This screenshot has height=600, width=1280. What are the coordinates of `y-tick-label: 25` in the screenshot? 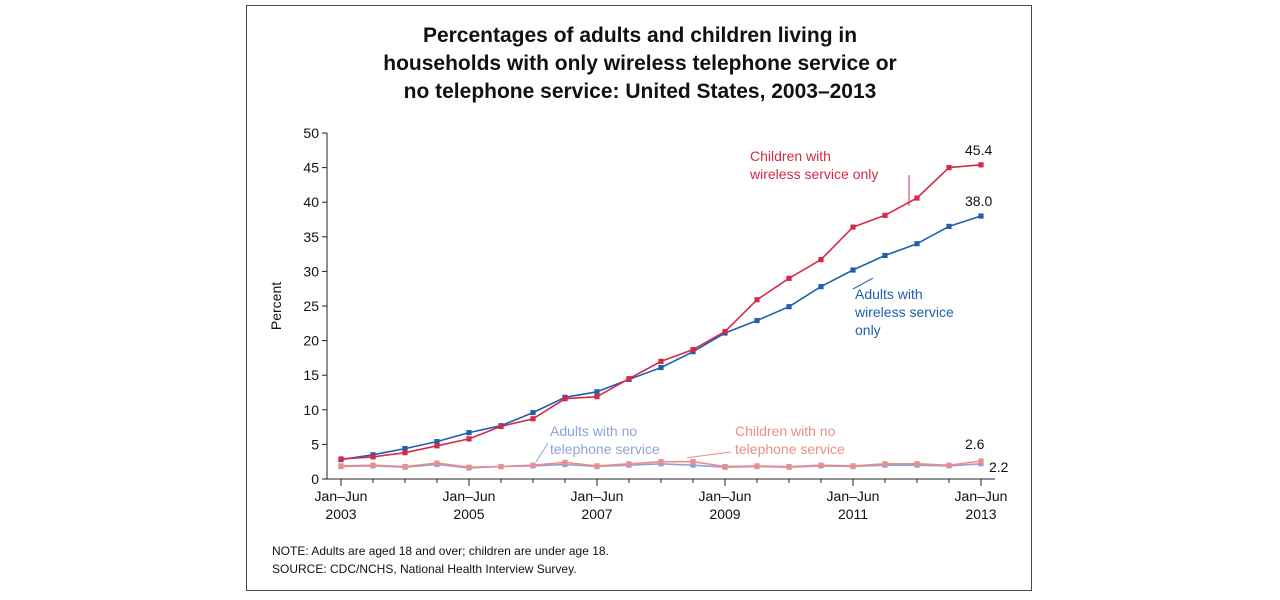 It's located at (311, 306).